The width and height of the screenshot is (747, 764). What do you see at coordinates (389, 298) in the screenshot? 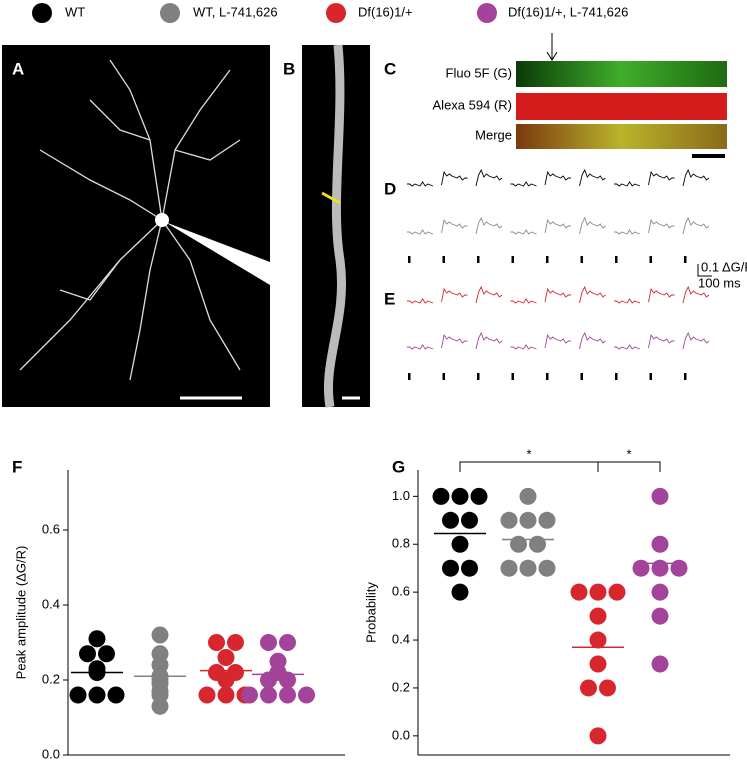
I see `panel-label: E` at bounding box center [389, 298].